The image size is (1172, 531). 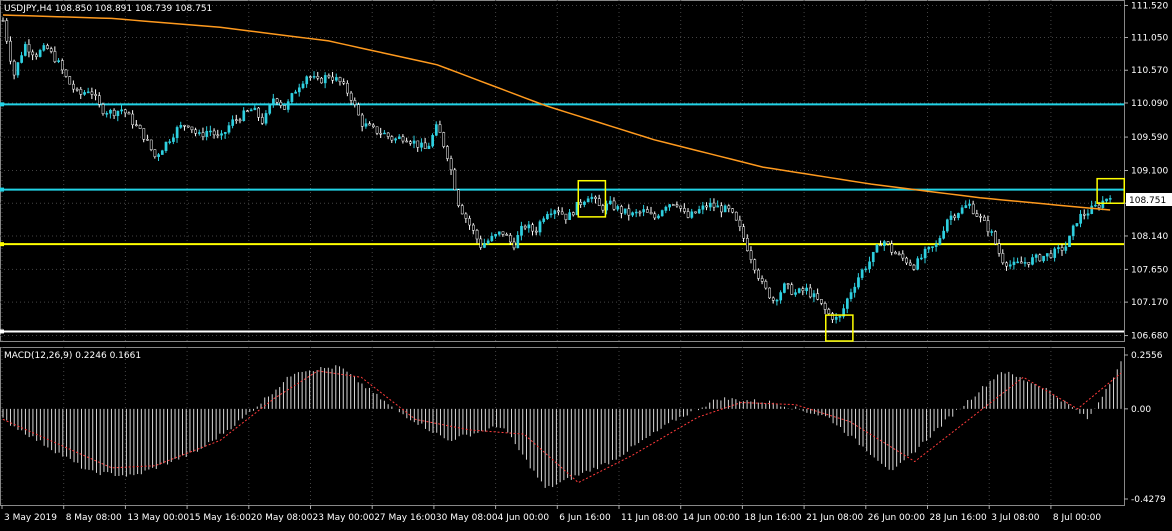 I want to click on price-tick-label: 107.650, so click(x=1149, y=270).